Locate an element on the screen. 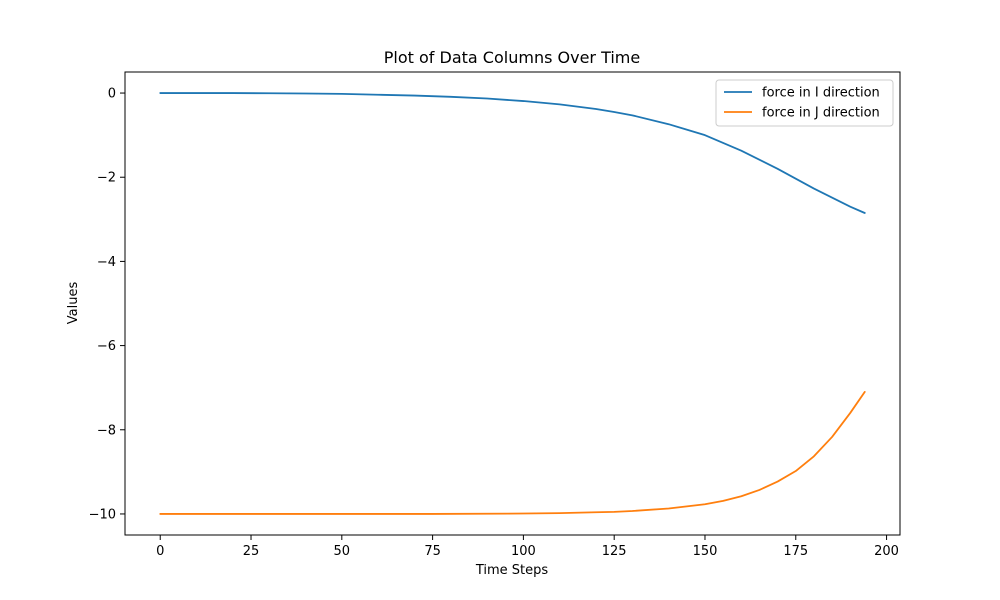  y-tick-label: −10 is located at coordinates (102, 514).